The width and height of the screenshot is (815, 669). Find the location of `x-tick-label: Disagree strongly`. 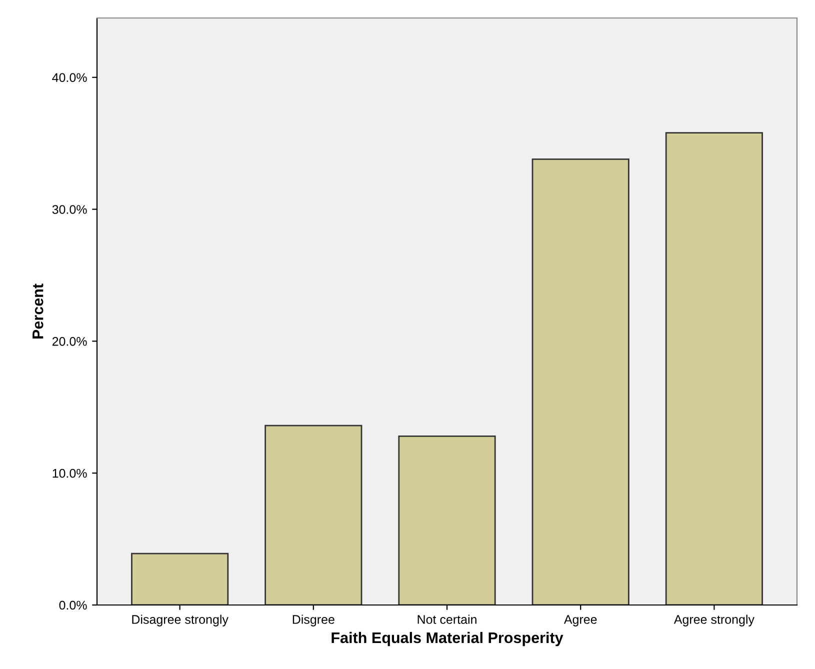

x-tick-label: Disagree strongly is located at coordinates (180, 620).